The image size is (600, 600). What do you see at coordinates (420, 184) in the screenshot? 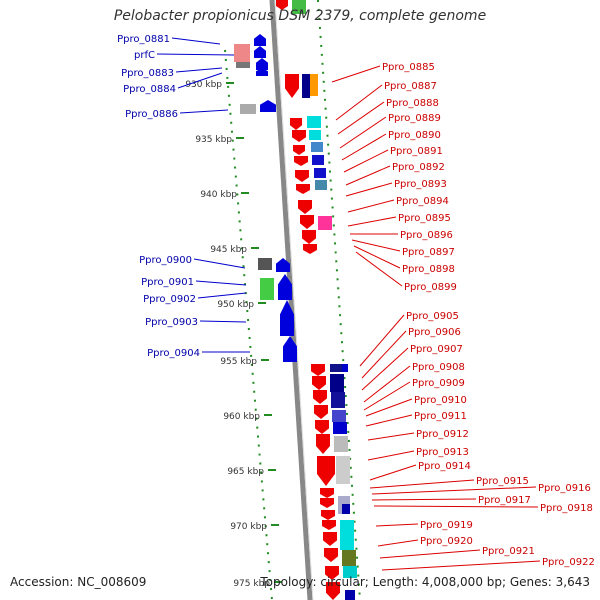
I see `gene-label-right: Ppro_0893` at bounding box center [420, 184].